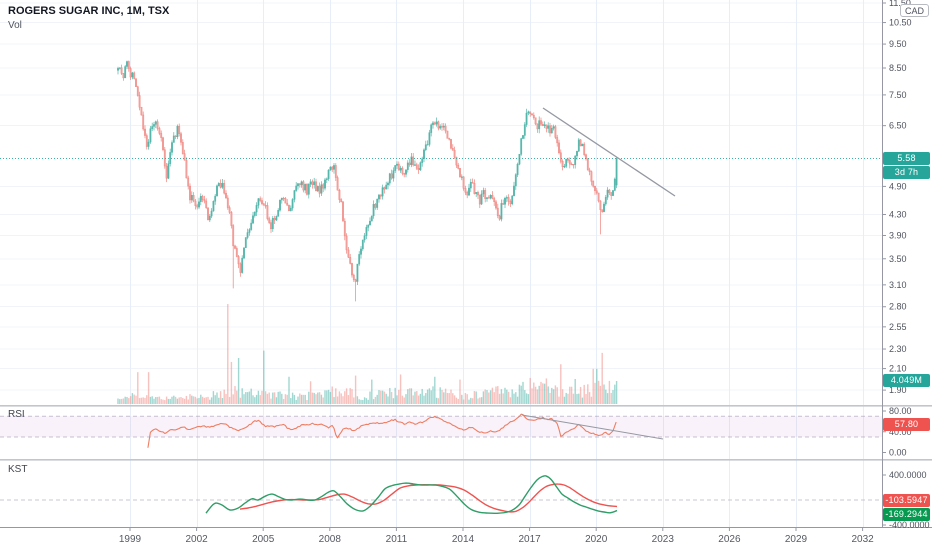  Describe the element at coordinates (906, 424) in the screenshot. I see `rsi-value-badge: 57.80` at that location.